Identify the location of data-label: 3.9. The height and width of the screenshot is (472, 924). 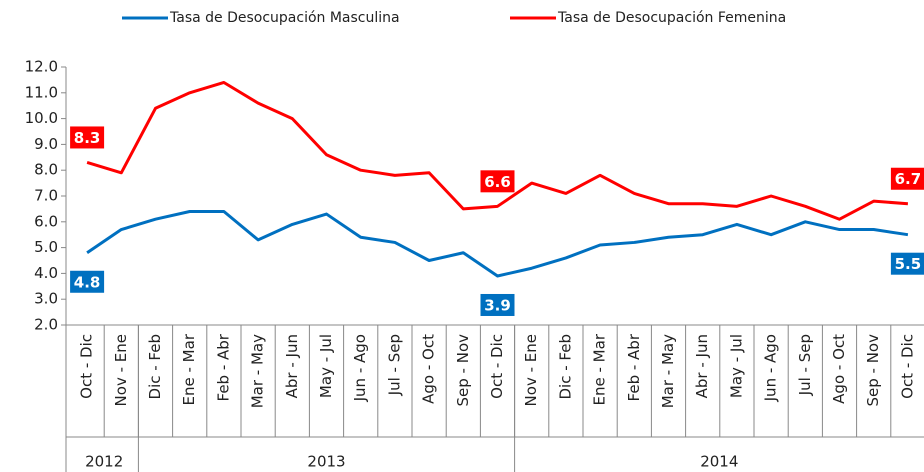
(497, 305).